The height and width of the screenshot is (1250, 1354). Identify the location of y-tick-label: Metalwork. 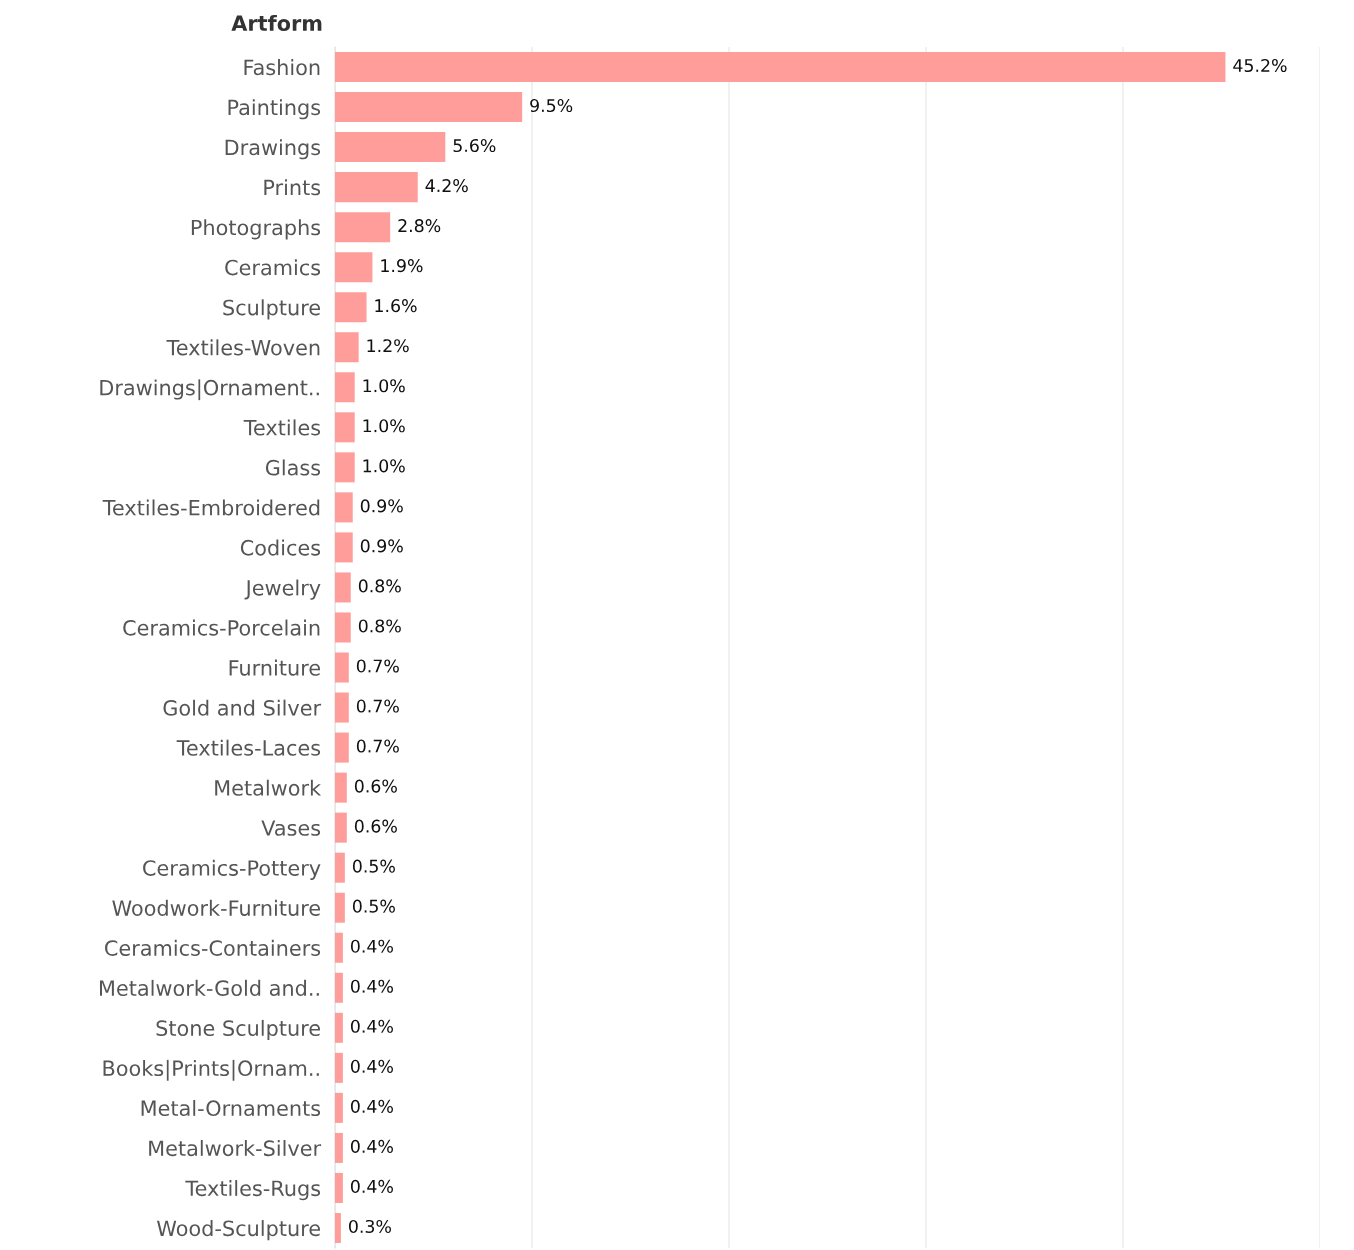
(268, 787).